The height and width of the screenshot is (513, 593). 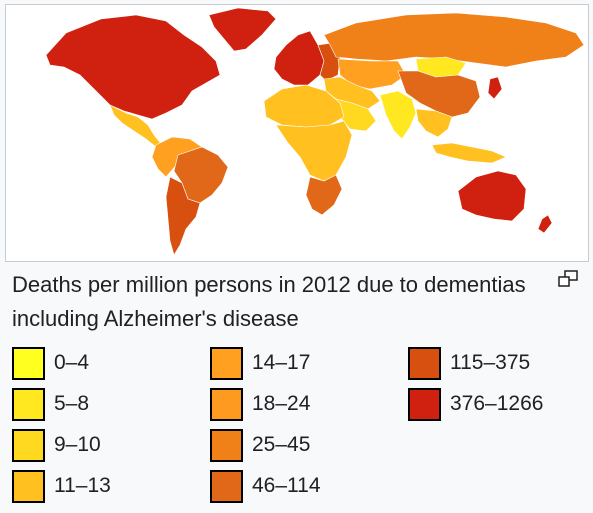 What do you see at coordinates (469, 153) in the screenshot?
I see `region-indonesia` at bounding box center [469, 153].